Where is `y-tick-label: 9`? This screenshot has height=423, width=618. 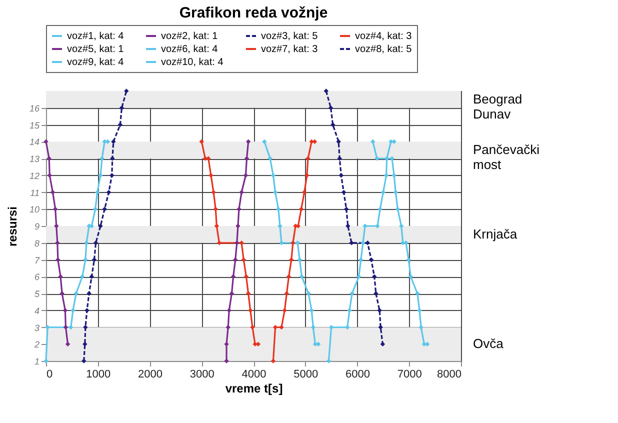 y-tick-label: 9 is located at coordinates (37, 227).